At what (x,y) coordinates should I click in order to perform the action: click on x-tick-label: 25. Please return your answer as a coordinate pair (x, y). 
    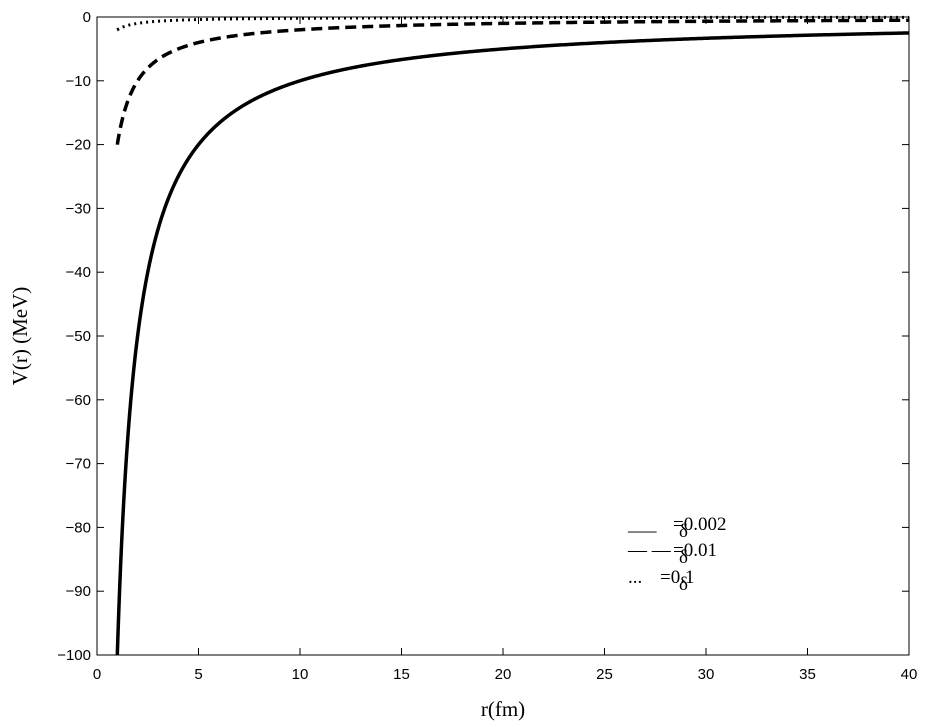
    Looking at the image, I should click on (604, 674).